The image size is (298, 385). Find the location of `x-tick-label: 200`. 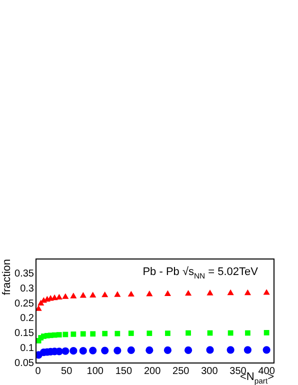

x-tick-label: 200 is located at coordinates (153, 371).